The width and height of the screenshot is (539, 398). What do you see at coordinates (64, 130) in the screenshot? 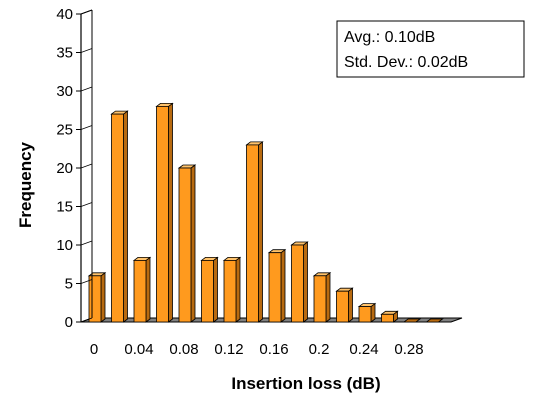
I see `y-tick-label: 25` at bounding box center [64, 130].